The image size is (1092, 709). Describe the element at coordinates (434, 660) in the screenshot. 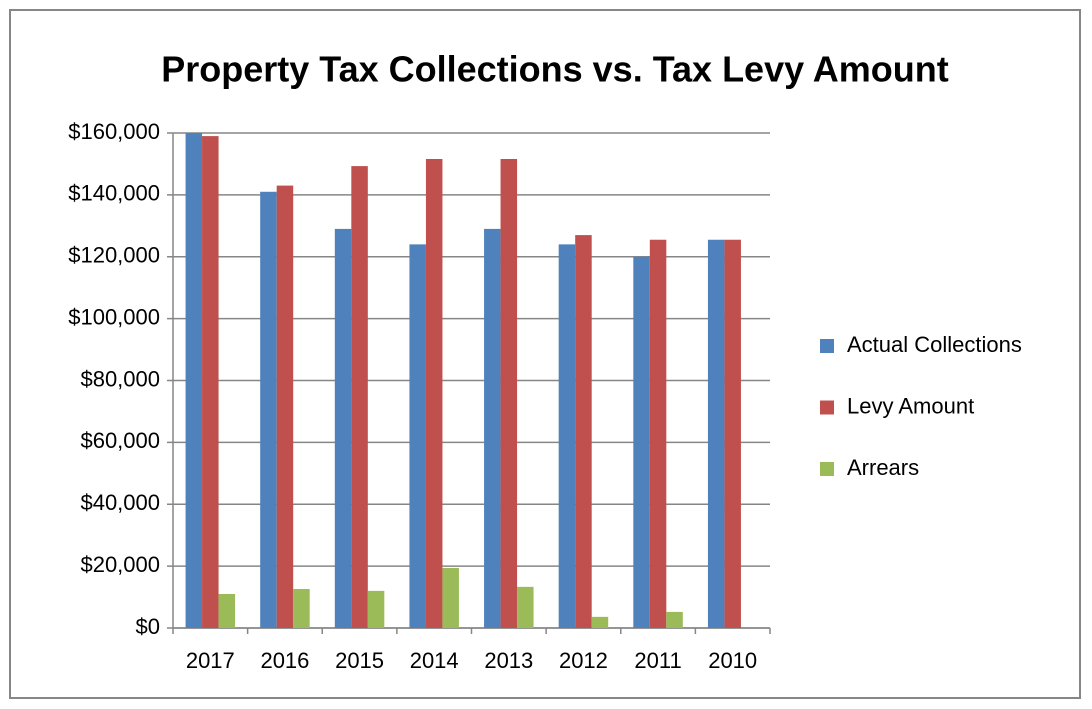

I see `x-tick-label: 2014` at that location.